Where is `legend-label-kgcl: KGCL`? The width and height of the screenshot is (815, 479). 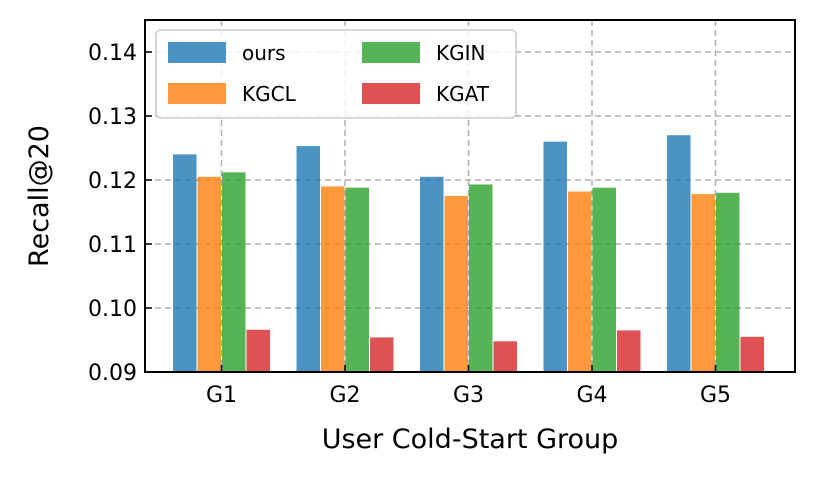 legend-label-kgcl: KGCL is located at coordinates (269, 94).